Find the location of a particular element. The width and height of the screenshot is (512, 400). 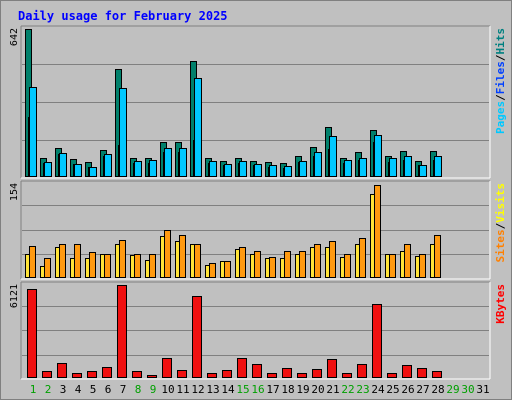

y-max-label: 642 is located at coordinates (14, 37).